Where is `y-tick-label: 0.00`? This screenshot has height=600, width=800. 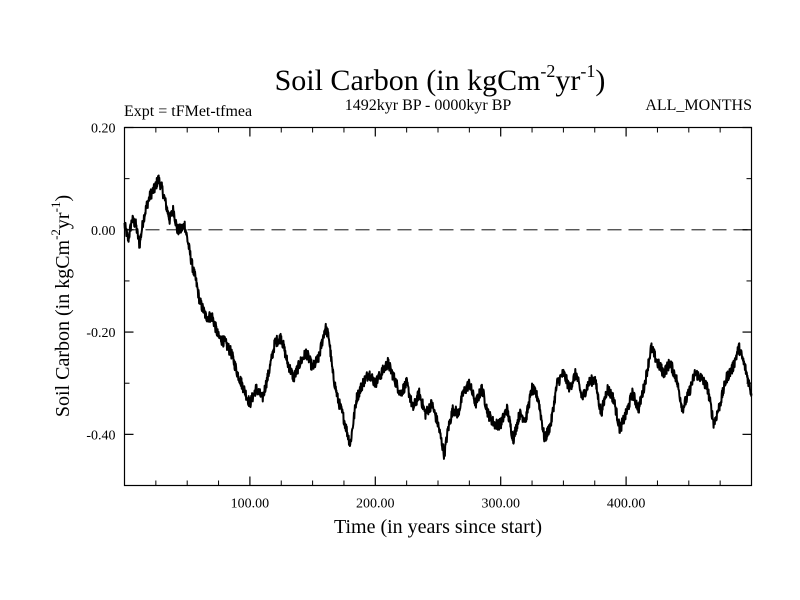
y-tick-label: 0.00 is located at coordinates (103, 231).